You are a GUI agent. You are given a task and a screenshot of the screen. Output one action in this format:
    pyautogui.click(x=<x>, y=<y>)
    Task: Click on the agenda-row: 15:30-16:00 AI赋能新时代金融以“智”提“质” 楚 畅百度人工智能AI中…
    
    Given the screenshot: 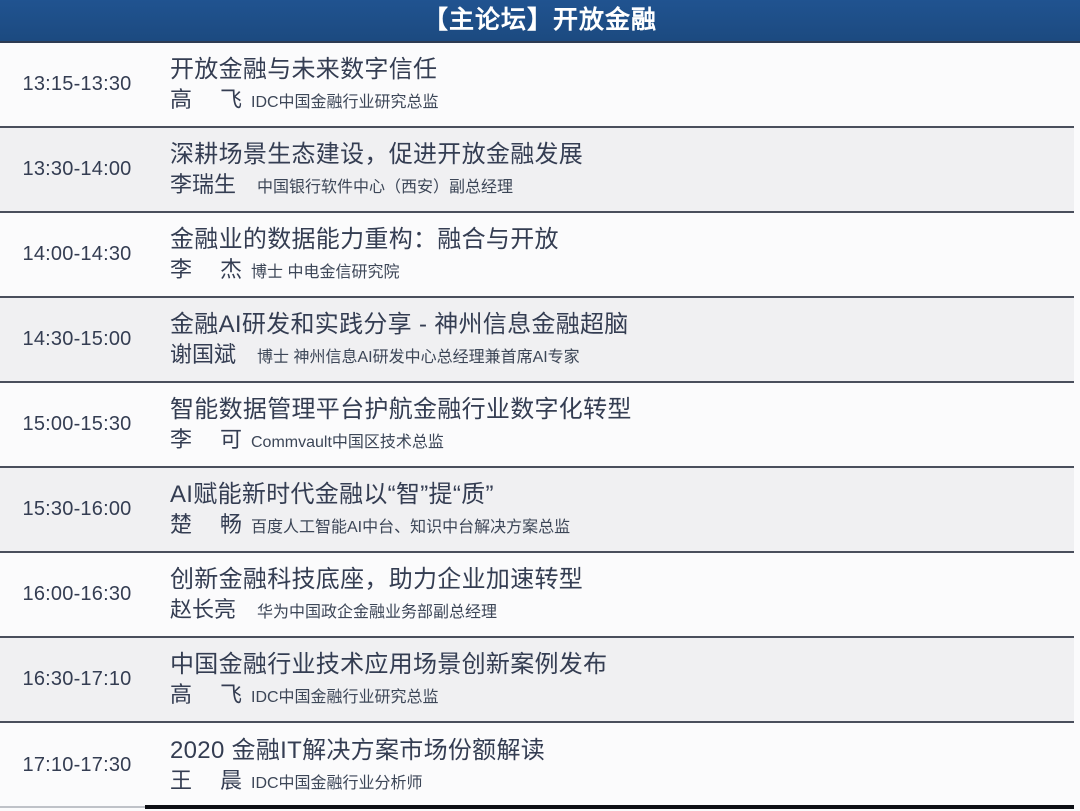 What is the action you would take?
    pyautogui.click(x=537, y=510)
    